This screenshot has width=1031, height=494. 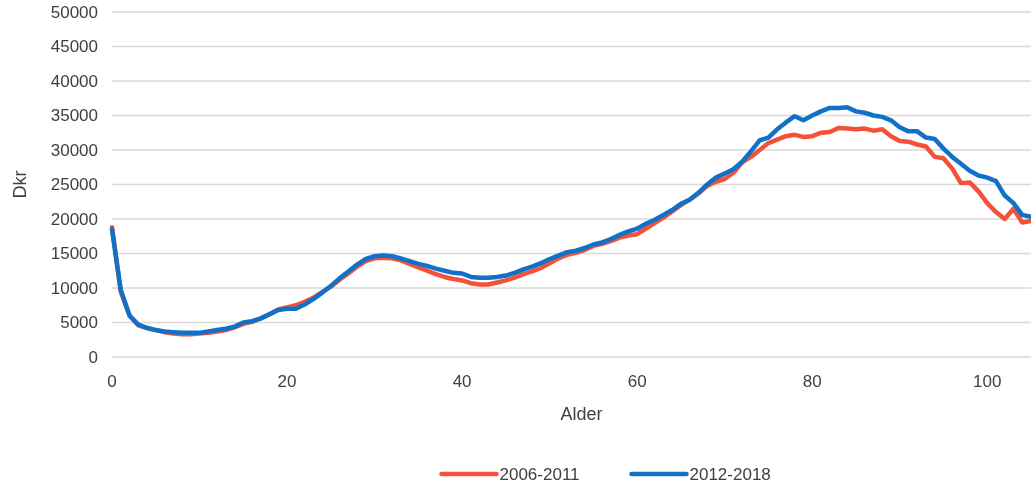 What do you see at coordinates (74, 150) in the screenshot?
I see `y-tick-label: 30000` at bounding box center [74, 150].